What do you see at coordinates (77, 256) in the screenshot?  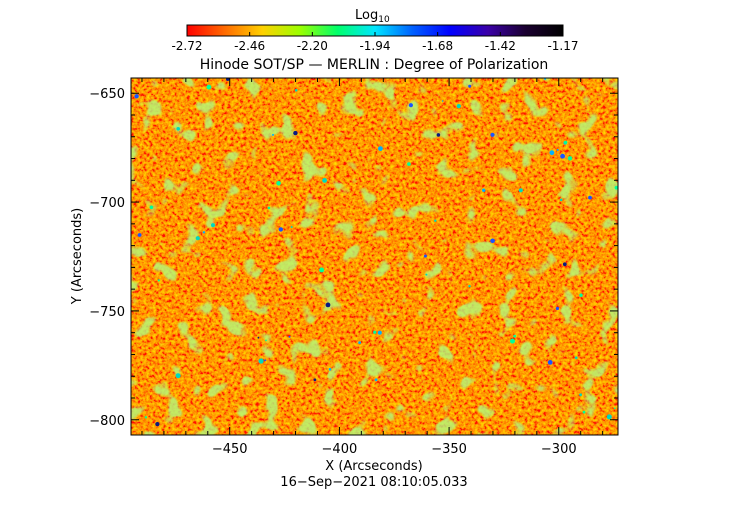 I see `y-axis-label: Y (Arcseconds)` at bounding box center [77, 256].